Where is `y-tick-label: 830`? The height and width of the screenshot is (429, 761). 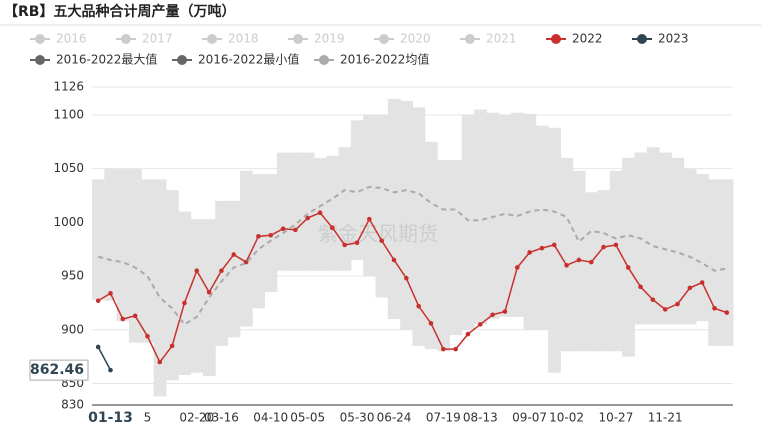
y-tick-label: 830 is located at coordinates (72, 405).